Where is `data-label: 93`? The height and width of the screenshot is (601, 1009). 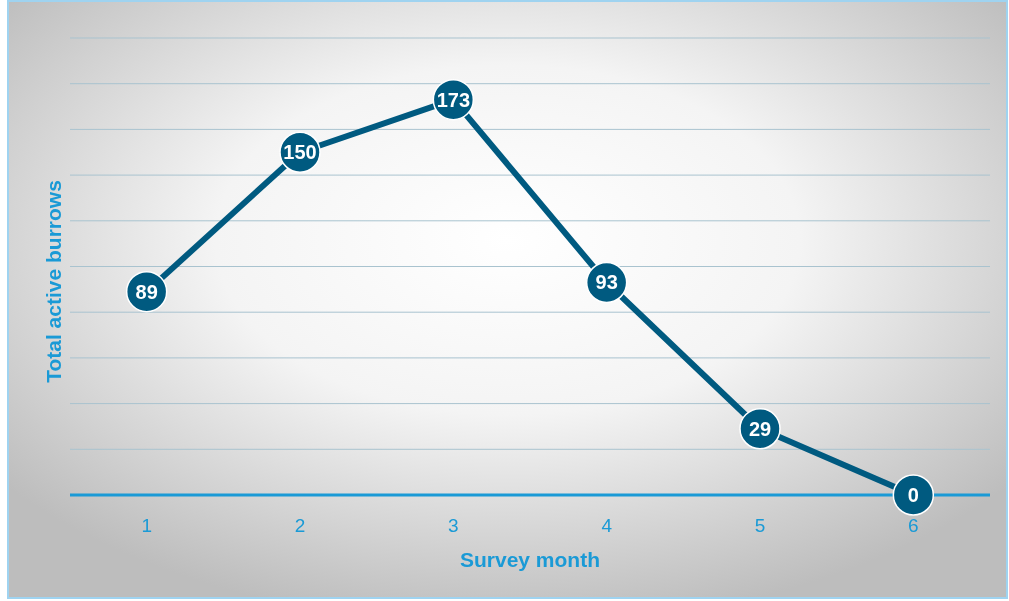
data-label: 93 is located at coordinates (606, 282).